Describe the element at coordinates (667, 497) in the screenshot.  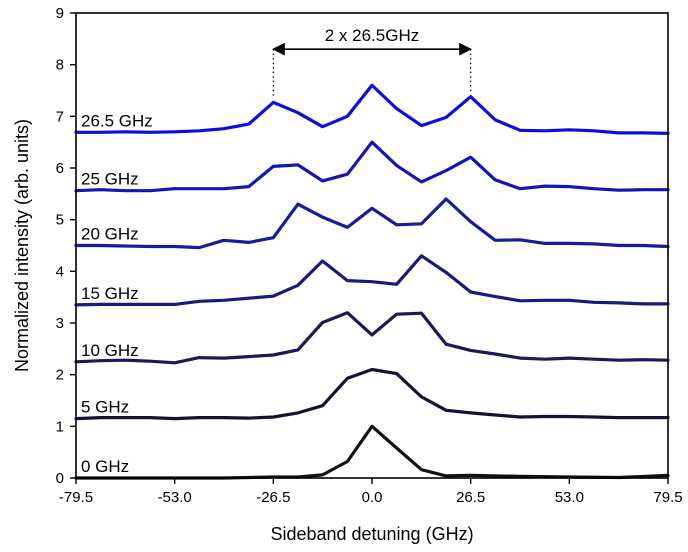
I see `x-tick-label: 79.5` at that location.